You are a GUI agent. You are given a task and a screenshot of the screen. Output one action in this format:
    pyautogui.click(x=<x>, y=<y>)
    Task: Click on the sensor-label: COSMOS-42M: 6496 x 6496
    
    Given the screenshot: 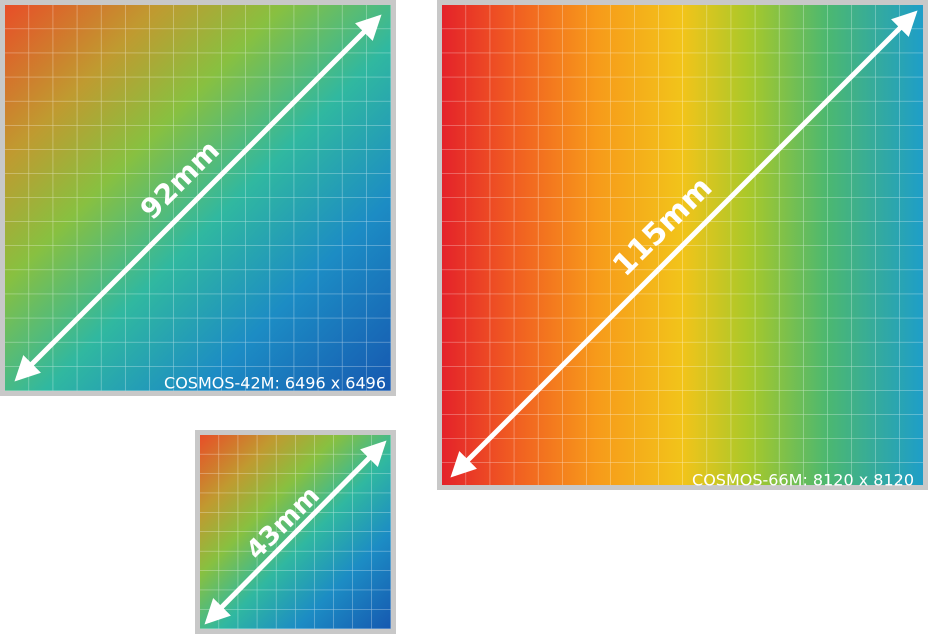 What is the action you would take?
    pyautogui.click(x=275, y=383)
    